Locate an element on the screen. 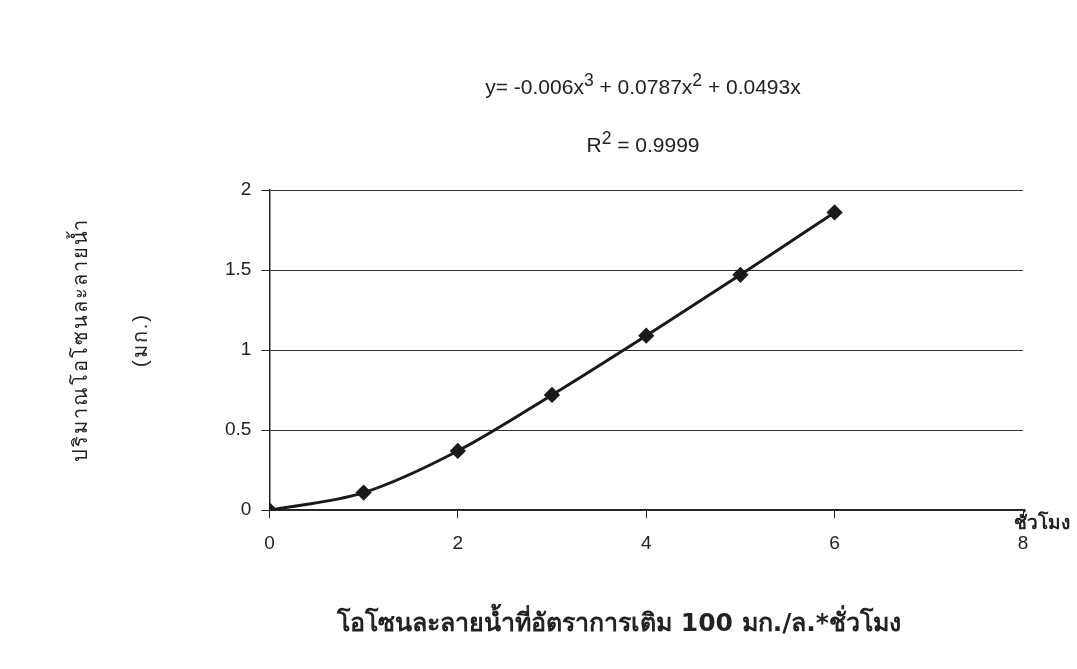 The height and width of the screenshot is (669, 1077). x-tick-label: 4 is located at coordinates (646, 542).